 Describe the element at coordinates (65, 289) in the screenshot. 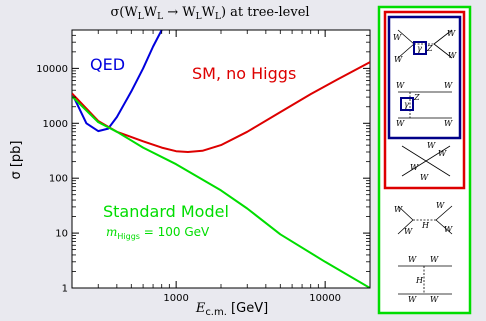

I see `y-tick-label: 1` at that location.